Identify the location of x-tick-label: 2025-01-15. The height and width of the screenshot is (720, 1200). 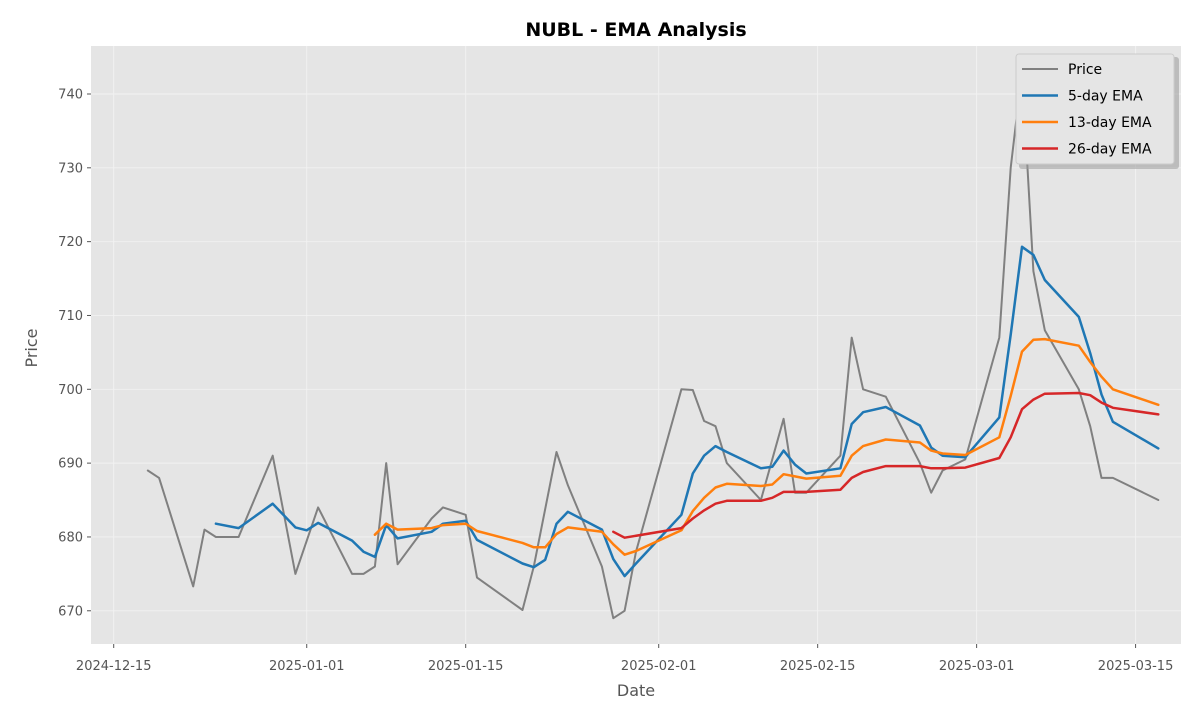
(466, 666).